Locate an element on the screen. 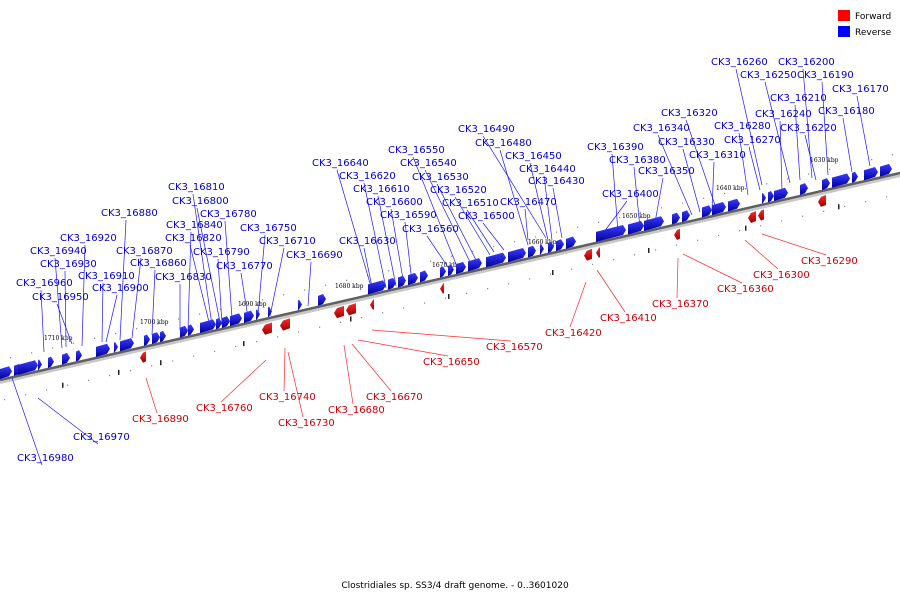 The width and height of the screenshot is (900, 600). gene-label-ck3-16440: CK3_16440 is located at coordinates (547, 169).